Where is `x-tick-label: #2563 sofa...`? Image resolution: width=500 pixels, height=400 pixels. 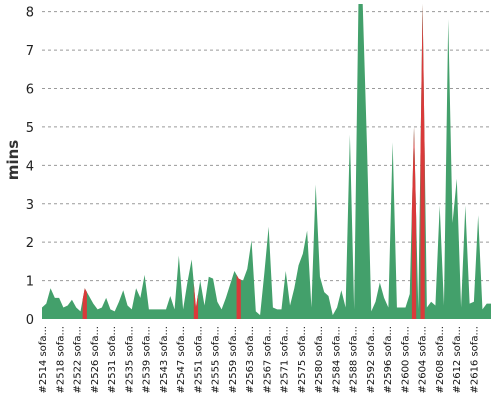 x-tick-label: #2563 sofa... is located at coordinates (250, 360).